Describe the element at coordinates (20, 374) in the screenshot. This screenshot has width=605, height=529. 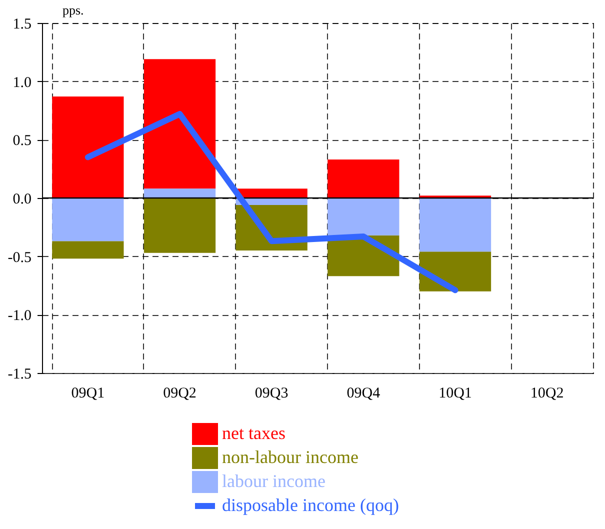
I see `y-tick-label: -1.5` at that location.